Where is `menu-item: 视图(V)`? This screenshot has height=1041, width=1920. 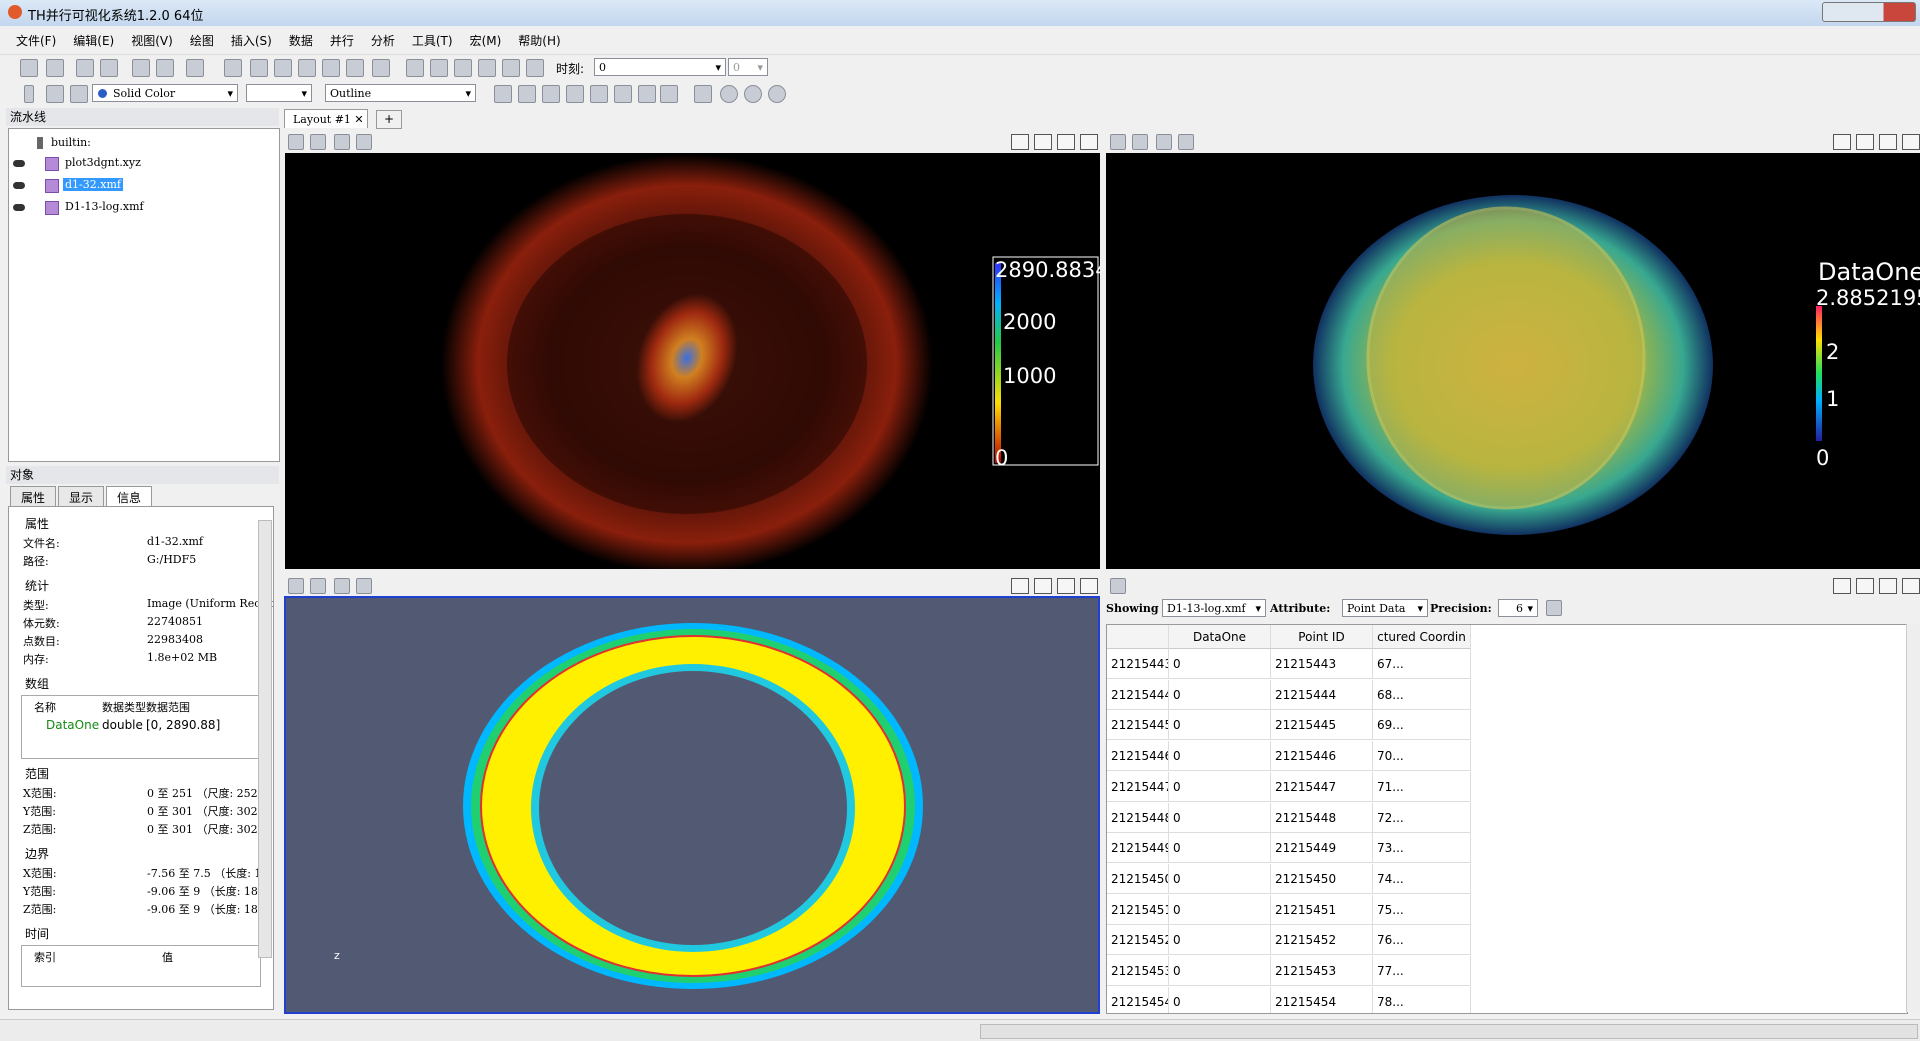 menu-item: 视图(V) is located at coordinates (152, 40).